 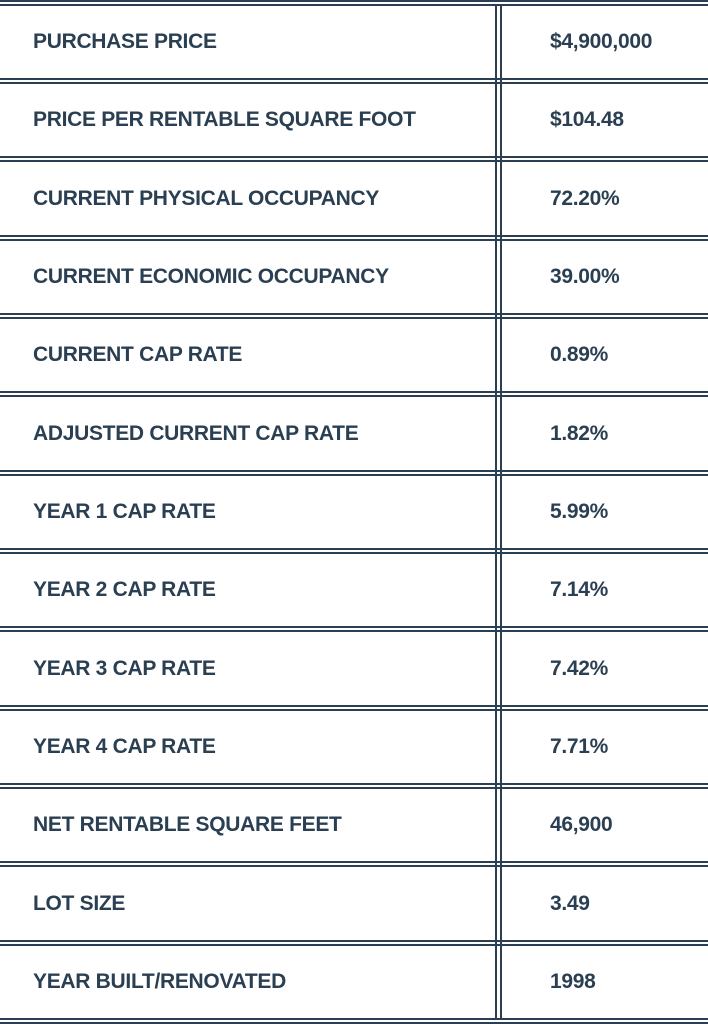 What do you see at coordinates (124, 511) in the screenshot?
I see `row-label: YEAR 1 CAP RATE` at bounding box center [124, 511].